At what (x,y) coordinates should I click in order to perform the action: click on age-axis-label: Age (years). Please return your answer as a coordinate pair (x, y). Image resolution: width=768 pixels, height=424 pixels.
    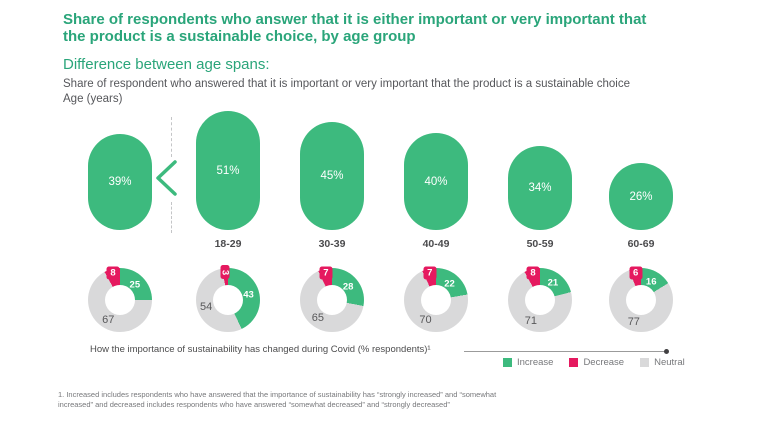
    Looking at the image, I should click on (93, 99).